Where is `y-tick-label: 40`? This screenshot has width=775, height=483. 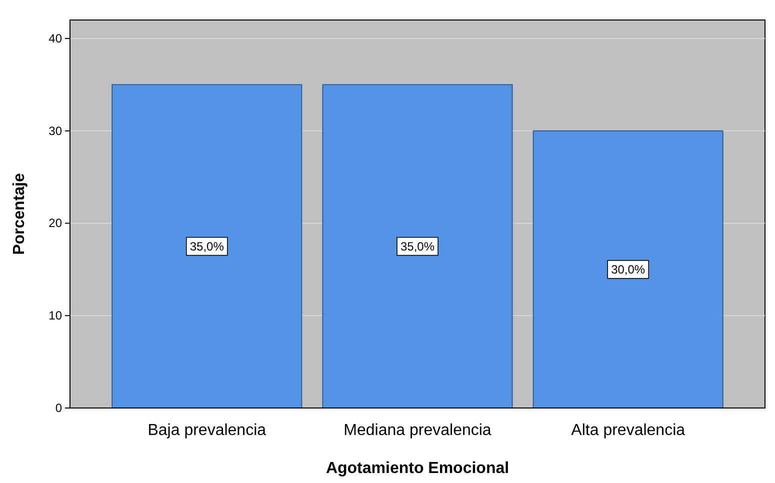
y-tick-label: 40 is located at coordinates (55, 38).